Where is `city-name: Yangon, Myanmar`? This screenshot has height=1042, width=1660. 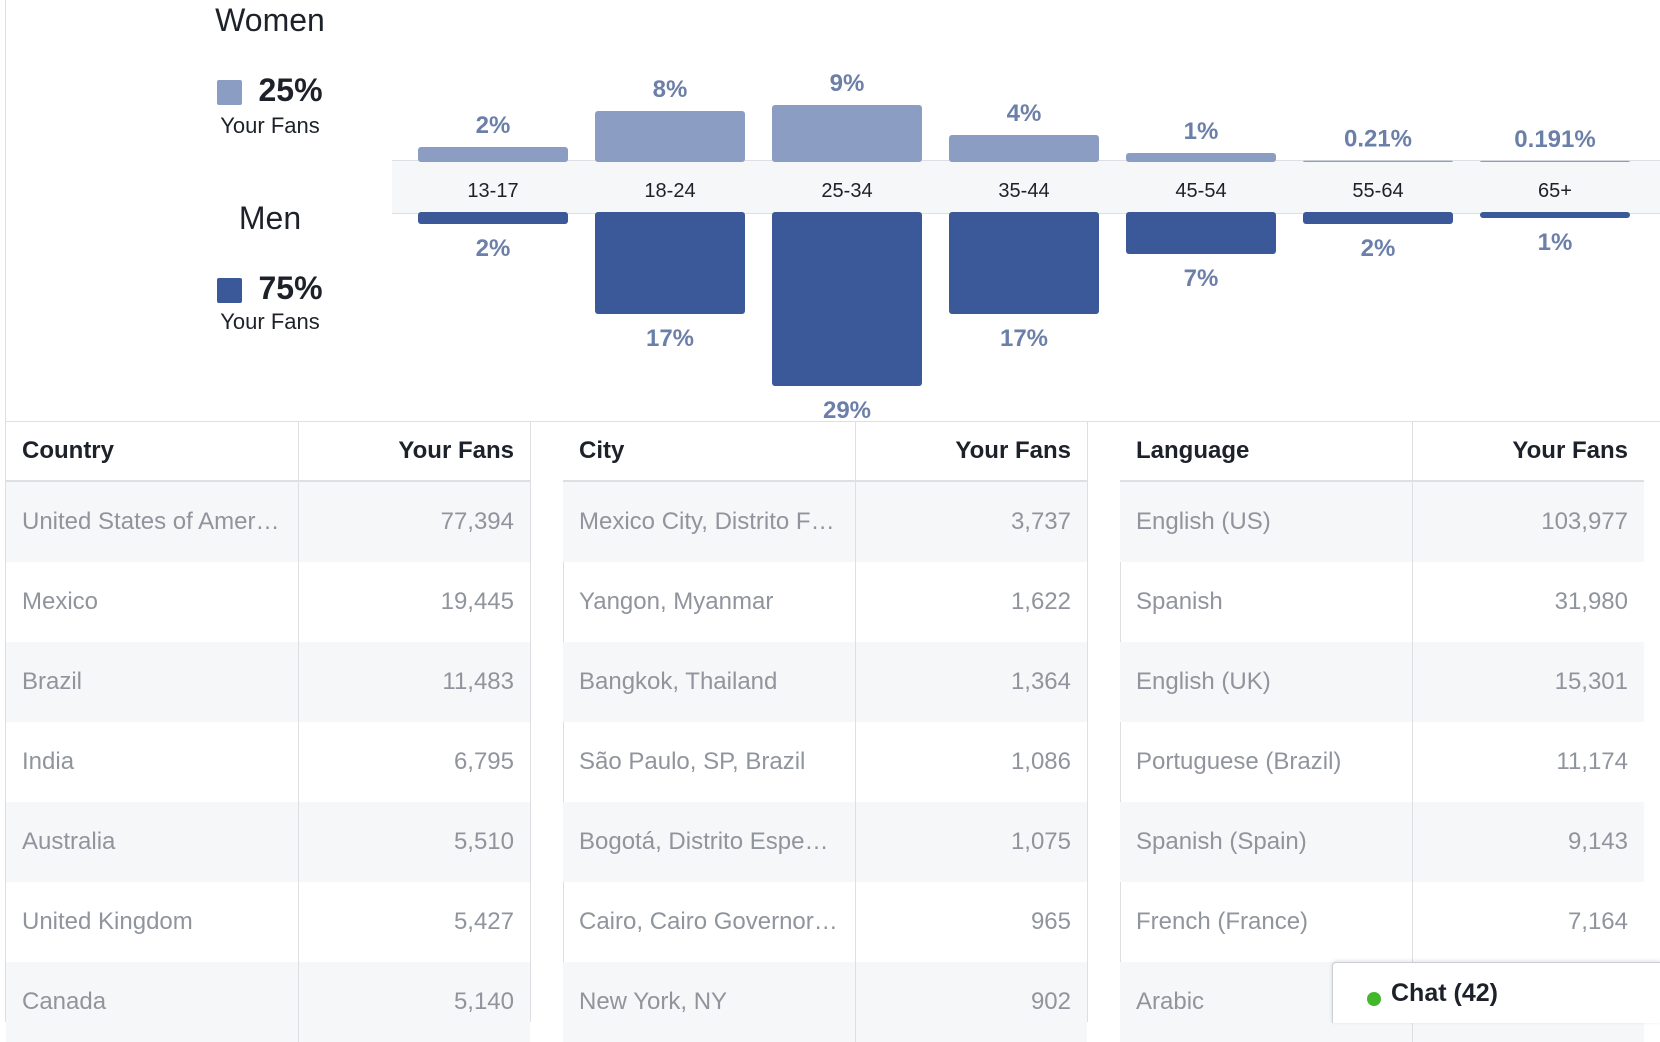
city-name: Yangon, Myanmar is located at coordinates (710, 602).